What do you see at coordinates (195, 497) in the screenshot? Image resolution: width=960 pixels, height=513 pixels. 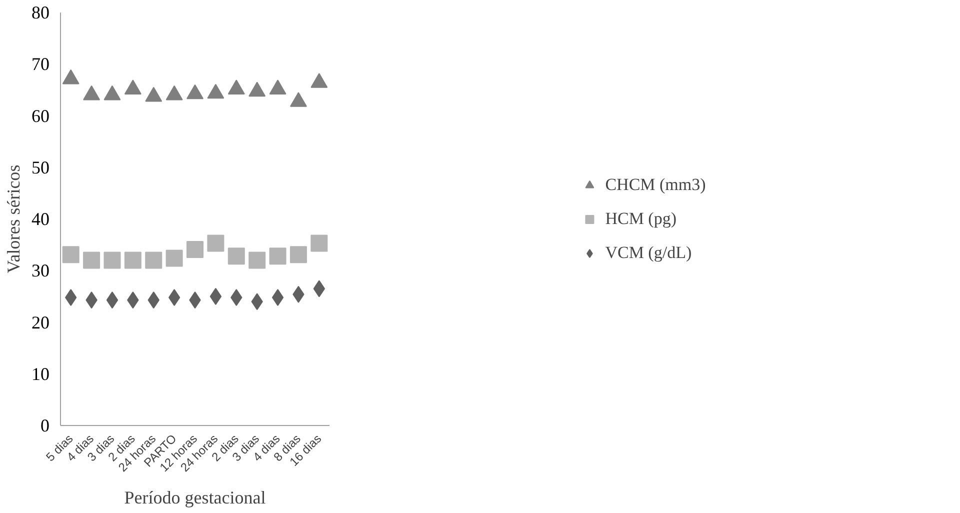 I see `x-axis-title: Período gestacional` at bounding box center [195, 497].